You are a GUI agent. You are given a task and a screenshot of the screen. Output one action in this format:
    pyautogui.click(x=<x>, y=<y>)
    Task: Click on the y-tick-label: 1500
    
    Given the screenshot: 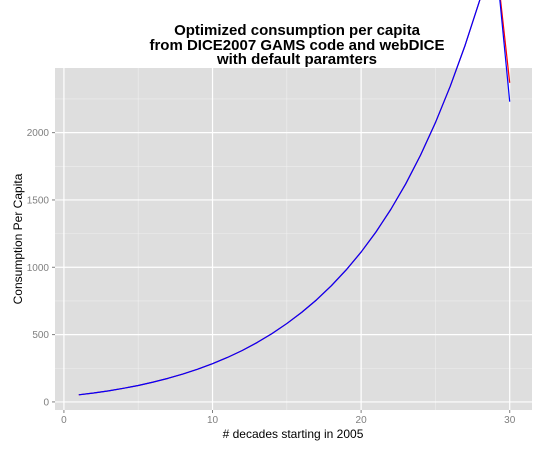 What is the action you would take?
    pyautogui.click(x=38, y=200)
    